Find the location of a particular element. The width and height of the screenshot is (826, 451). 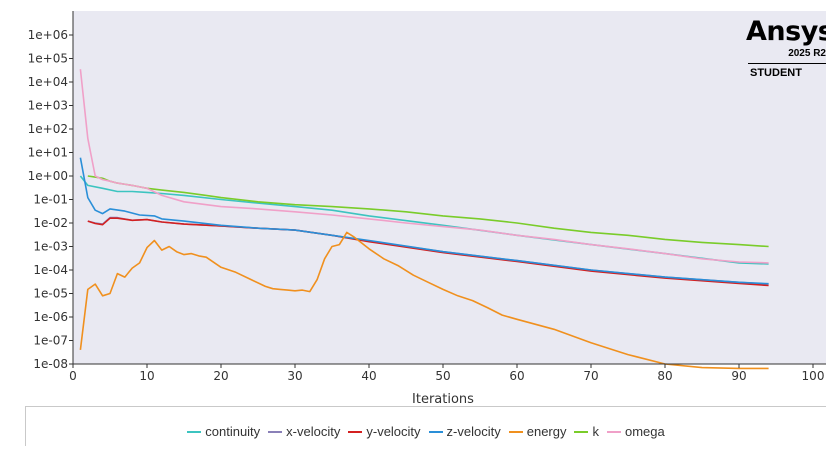

legend-item-y-velocity: y-velocity is located at coordinates (384, 431).